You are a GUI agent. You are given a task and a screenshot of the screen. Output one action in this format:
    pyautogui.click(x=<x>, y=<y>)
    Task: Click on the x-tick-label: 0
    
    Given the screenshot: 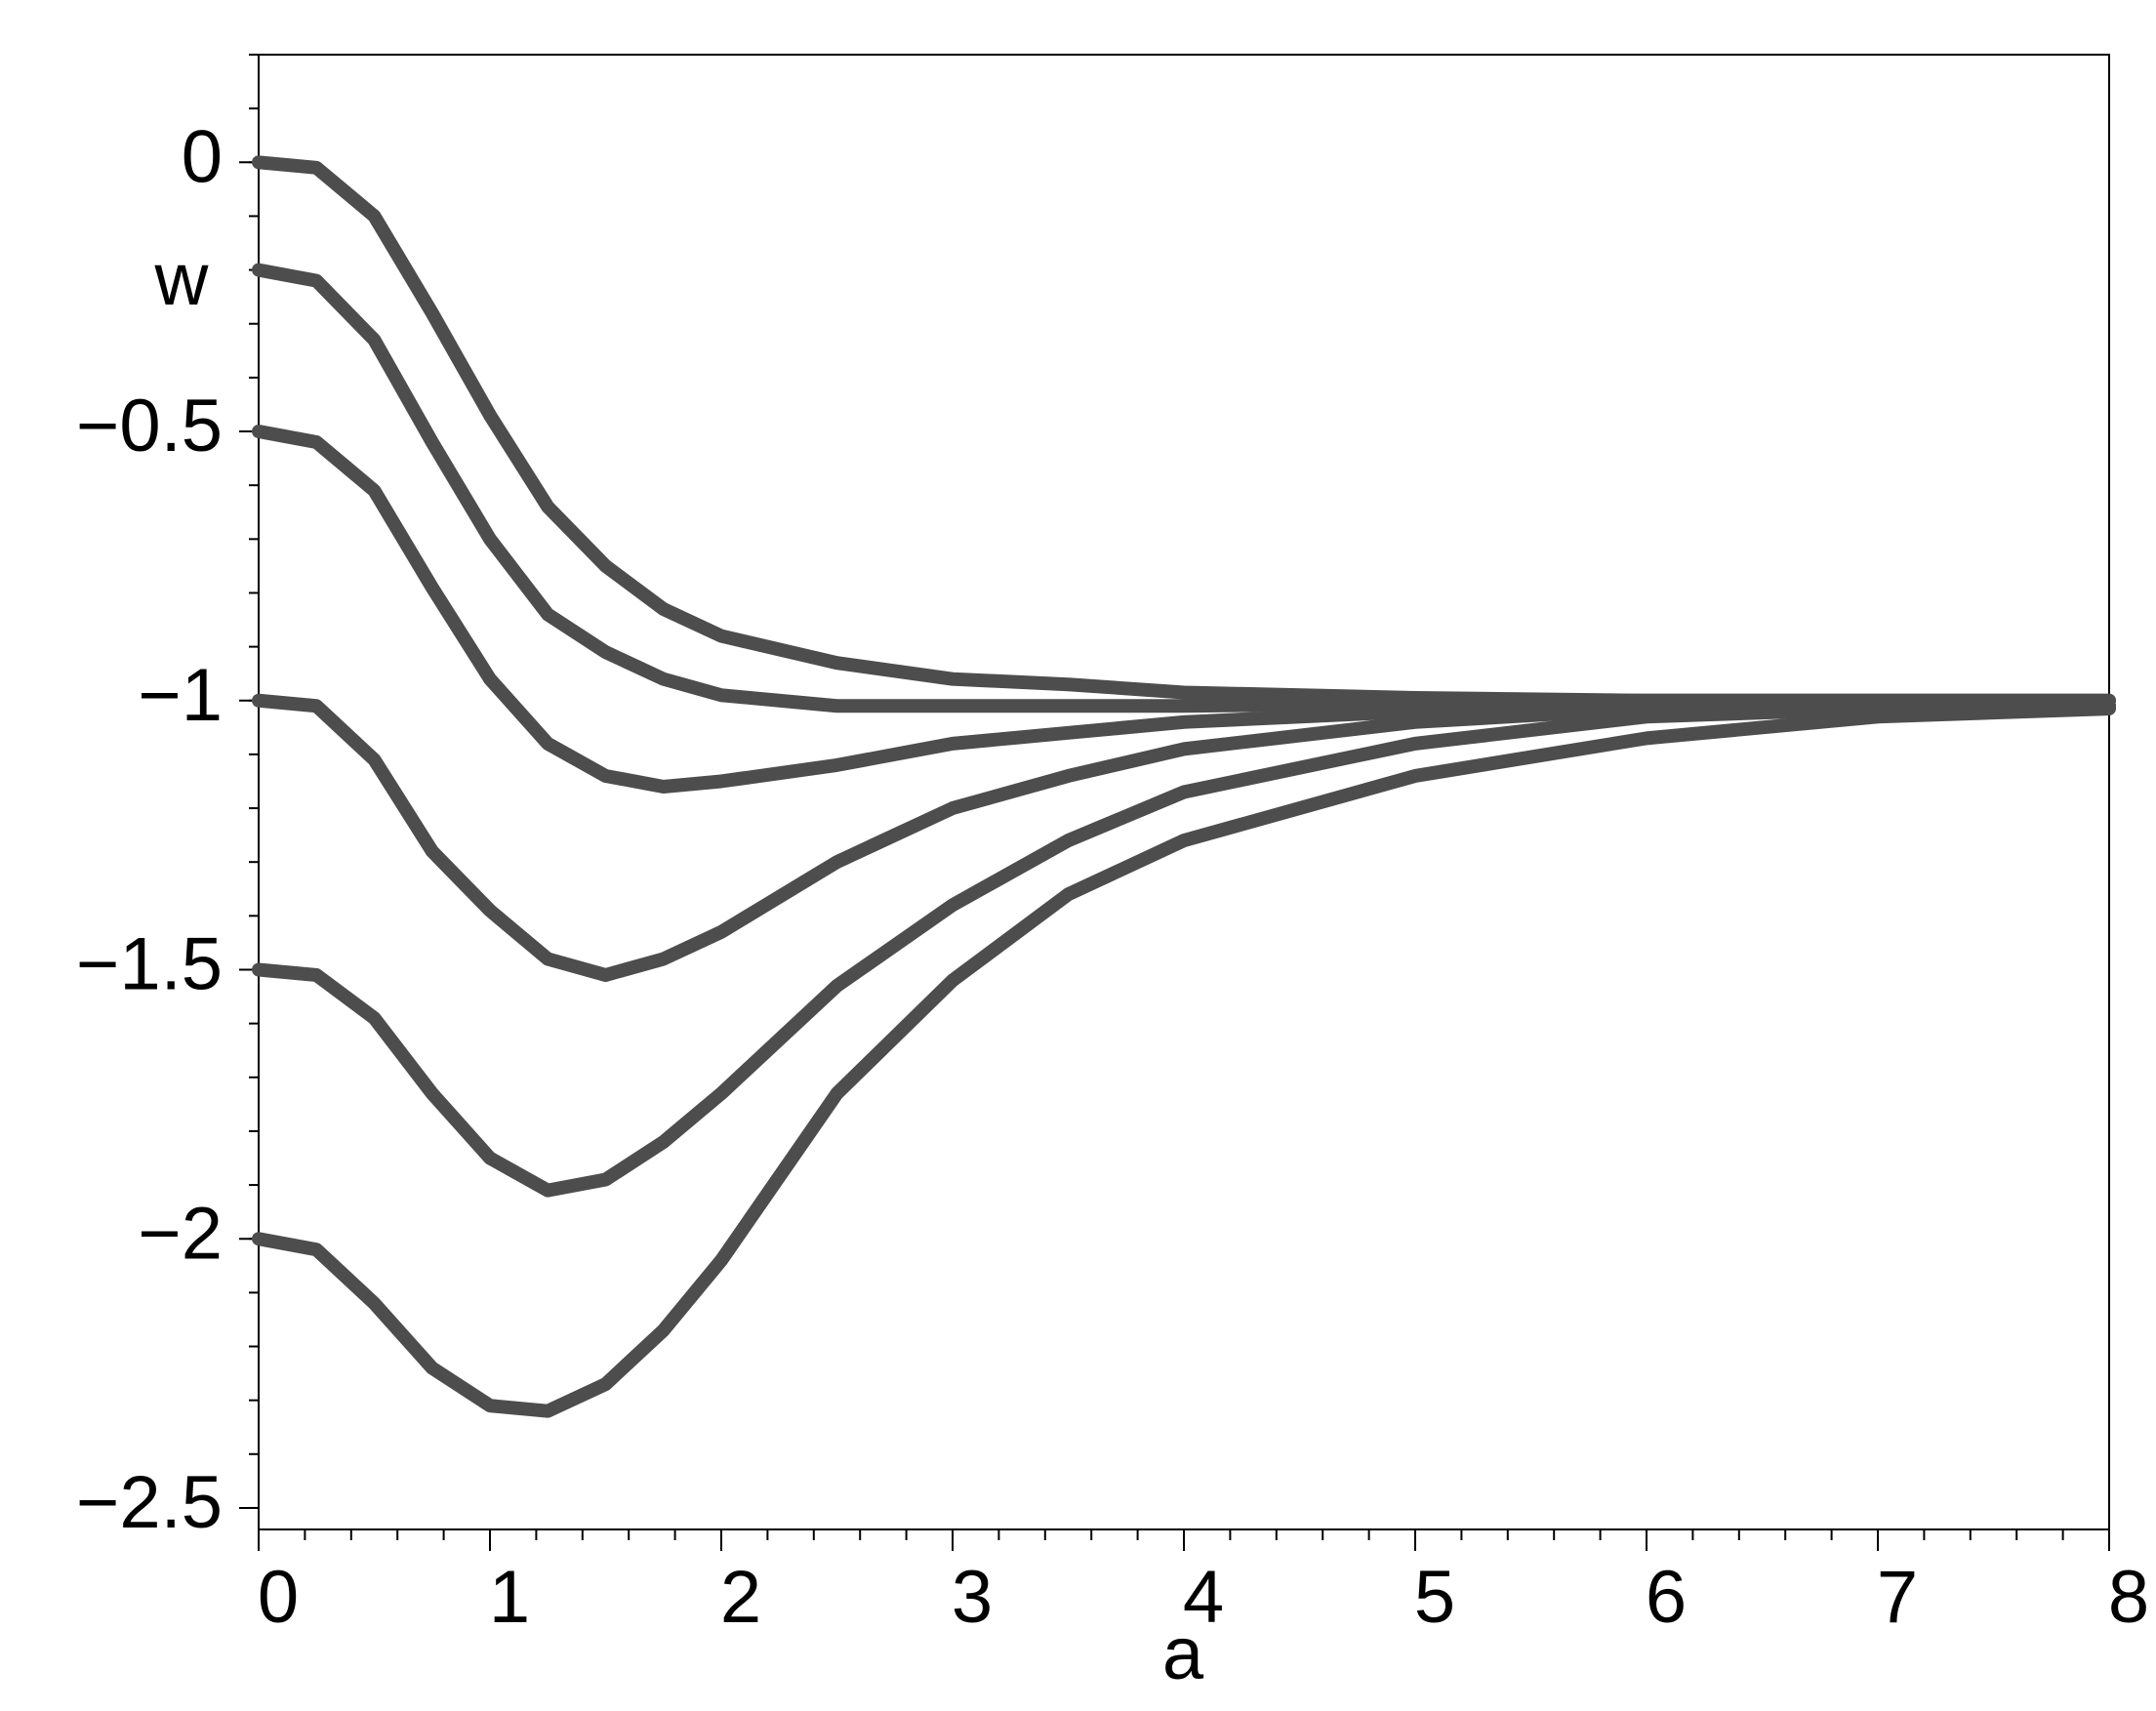 What is the action you would take?
    pyautogui.click(x=278, y=1597)
    